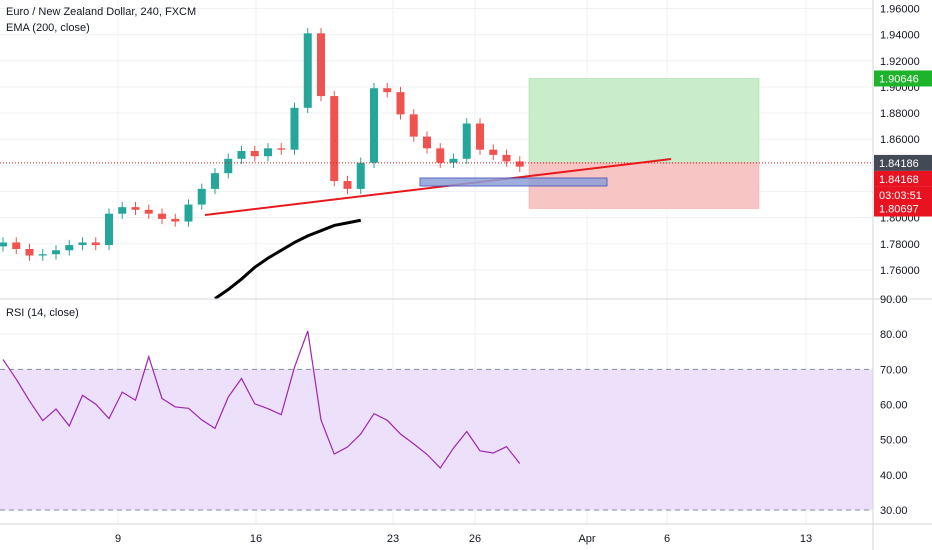 This screenshot has height=550, width=932. What do you see at coordinates (900, 196) in the screenshot?
I see `countdown-tag: 03:03:51` at bounding box center [900, 196].